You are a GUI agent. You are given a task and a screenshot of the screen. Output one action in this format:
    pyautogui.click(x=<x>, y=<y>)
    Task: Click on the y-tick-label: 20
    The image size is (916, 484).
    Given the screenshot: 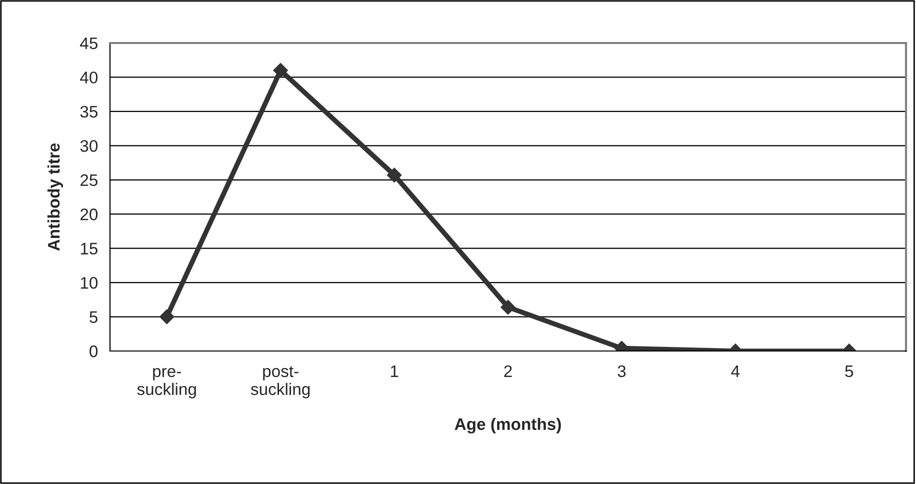 What is the action you would take?
    pyautogui.click(x=89, y=214)
    